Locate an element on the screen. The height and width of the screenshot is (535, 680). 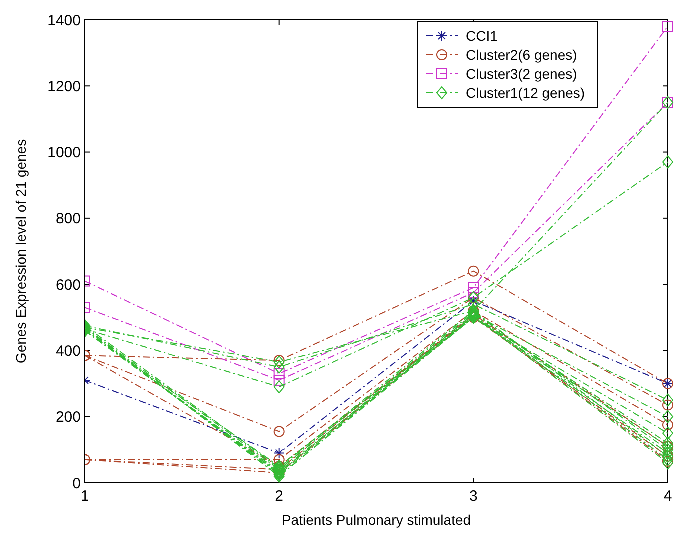
legend-label: Cluster1(12 genes) is located at coordinates (526, 92).